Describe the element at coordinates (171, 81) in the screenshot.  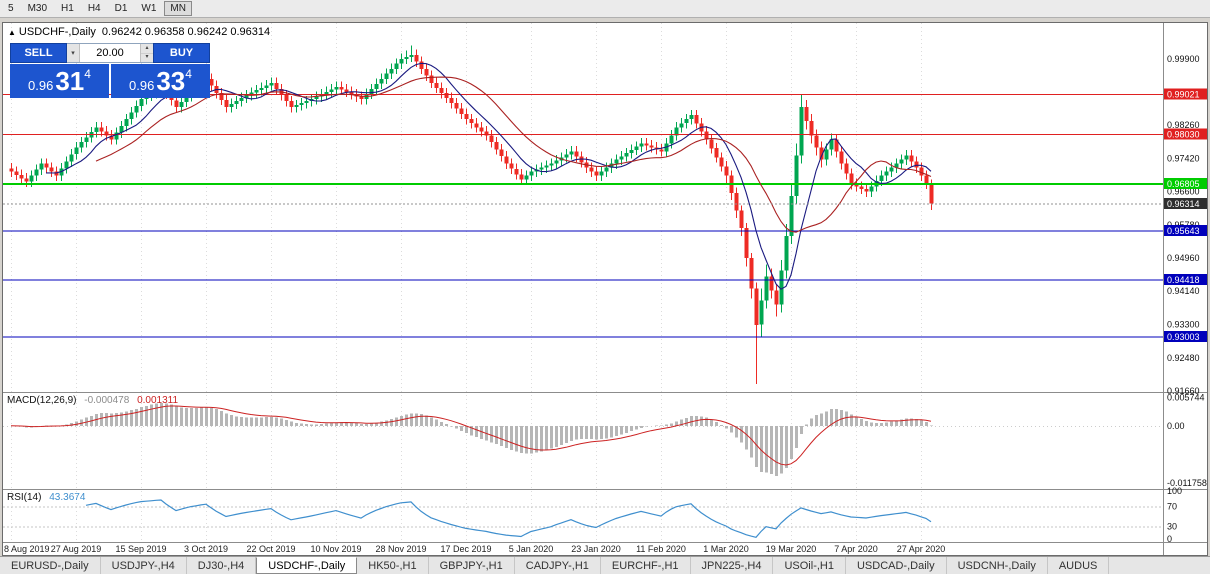
I see `buy-price-pips: 33` at that location.